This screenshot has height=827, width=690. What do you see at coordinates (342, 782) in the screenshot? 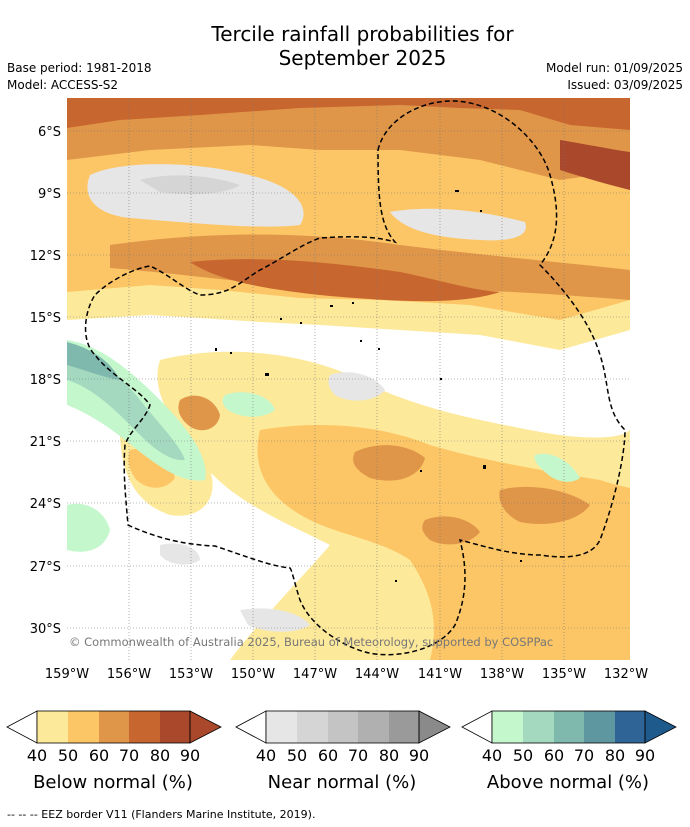
I see `colorbar-label: Near normal (%)` at bounding box center [342, 782].